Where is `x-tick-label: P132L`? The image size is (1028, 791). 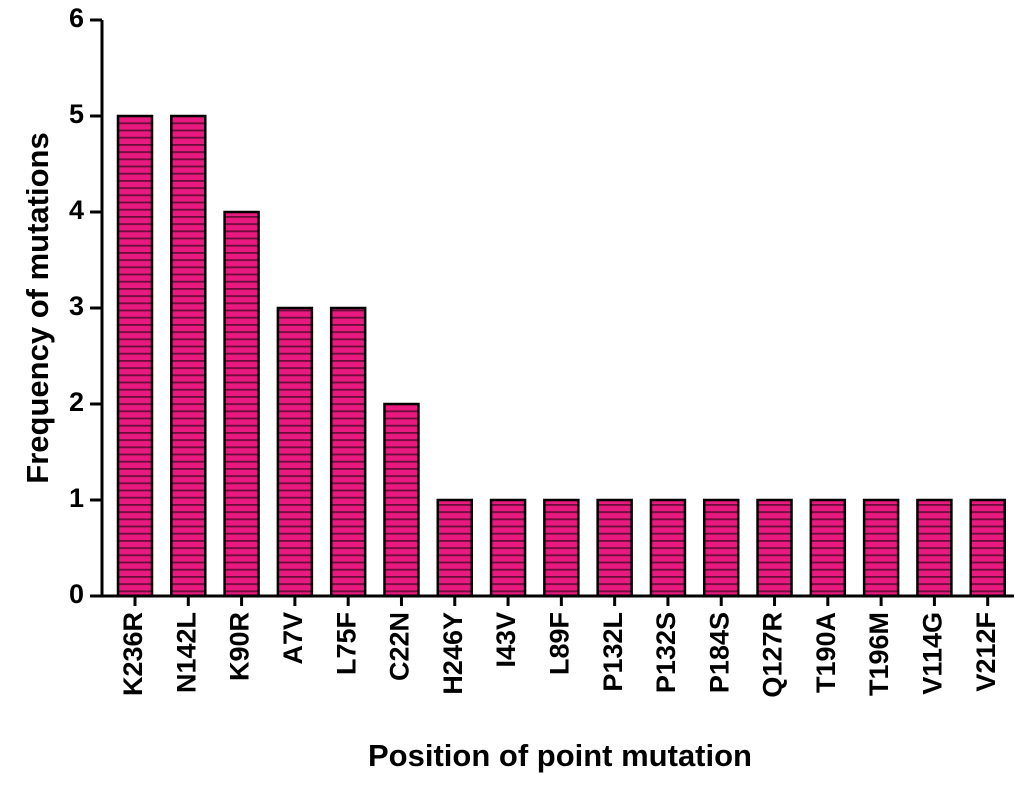 x-tick-label: P132L is located at coordinates (613, 652).